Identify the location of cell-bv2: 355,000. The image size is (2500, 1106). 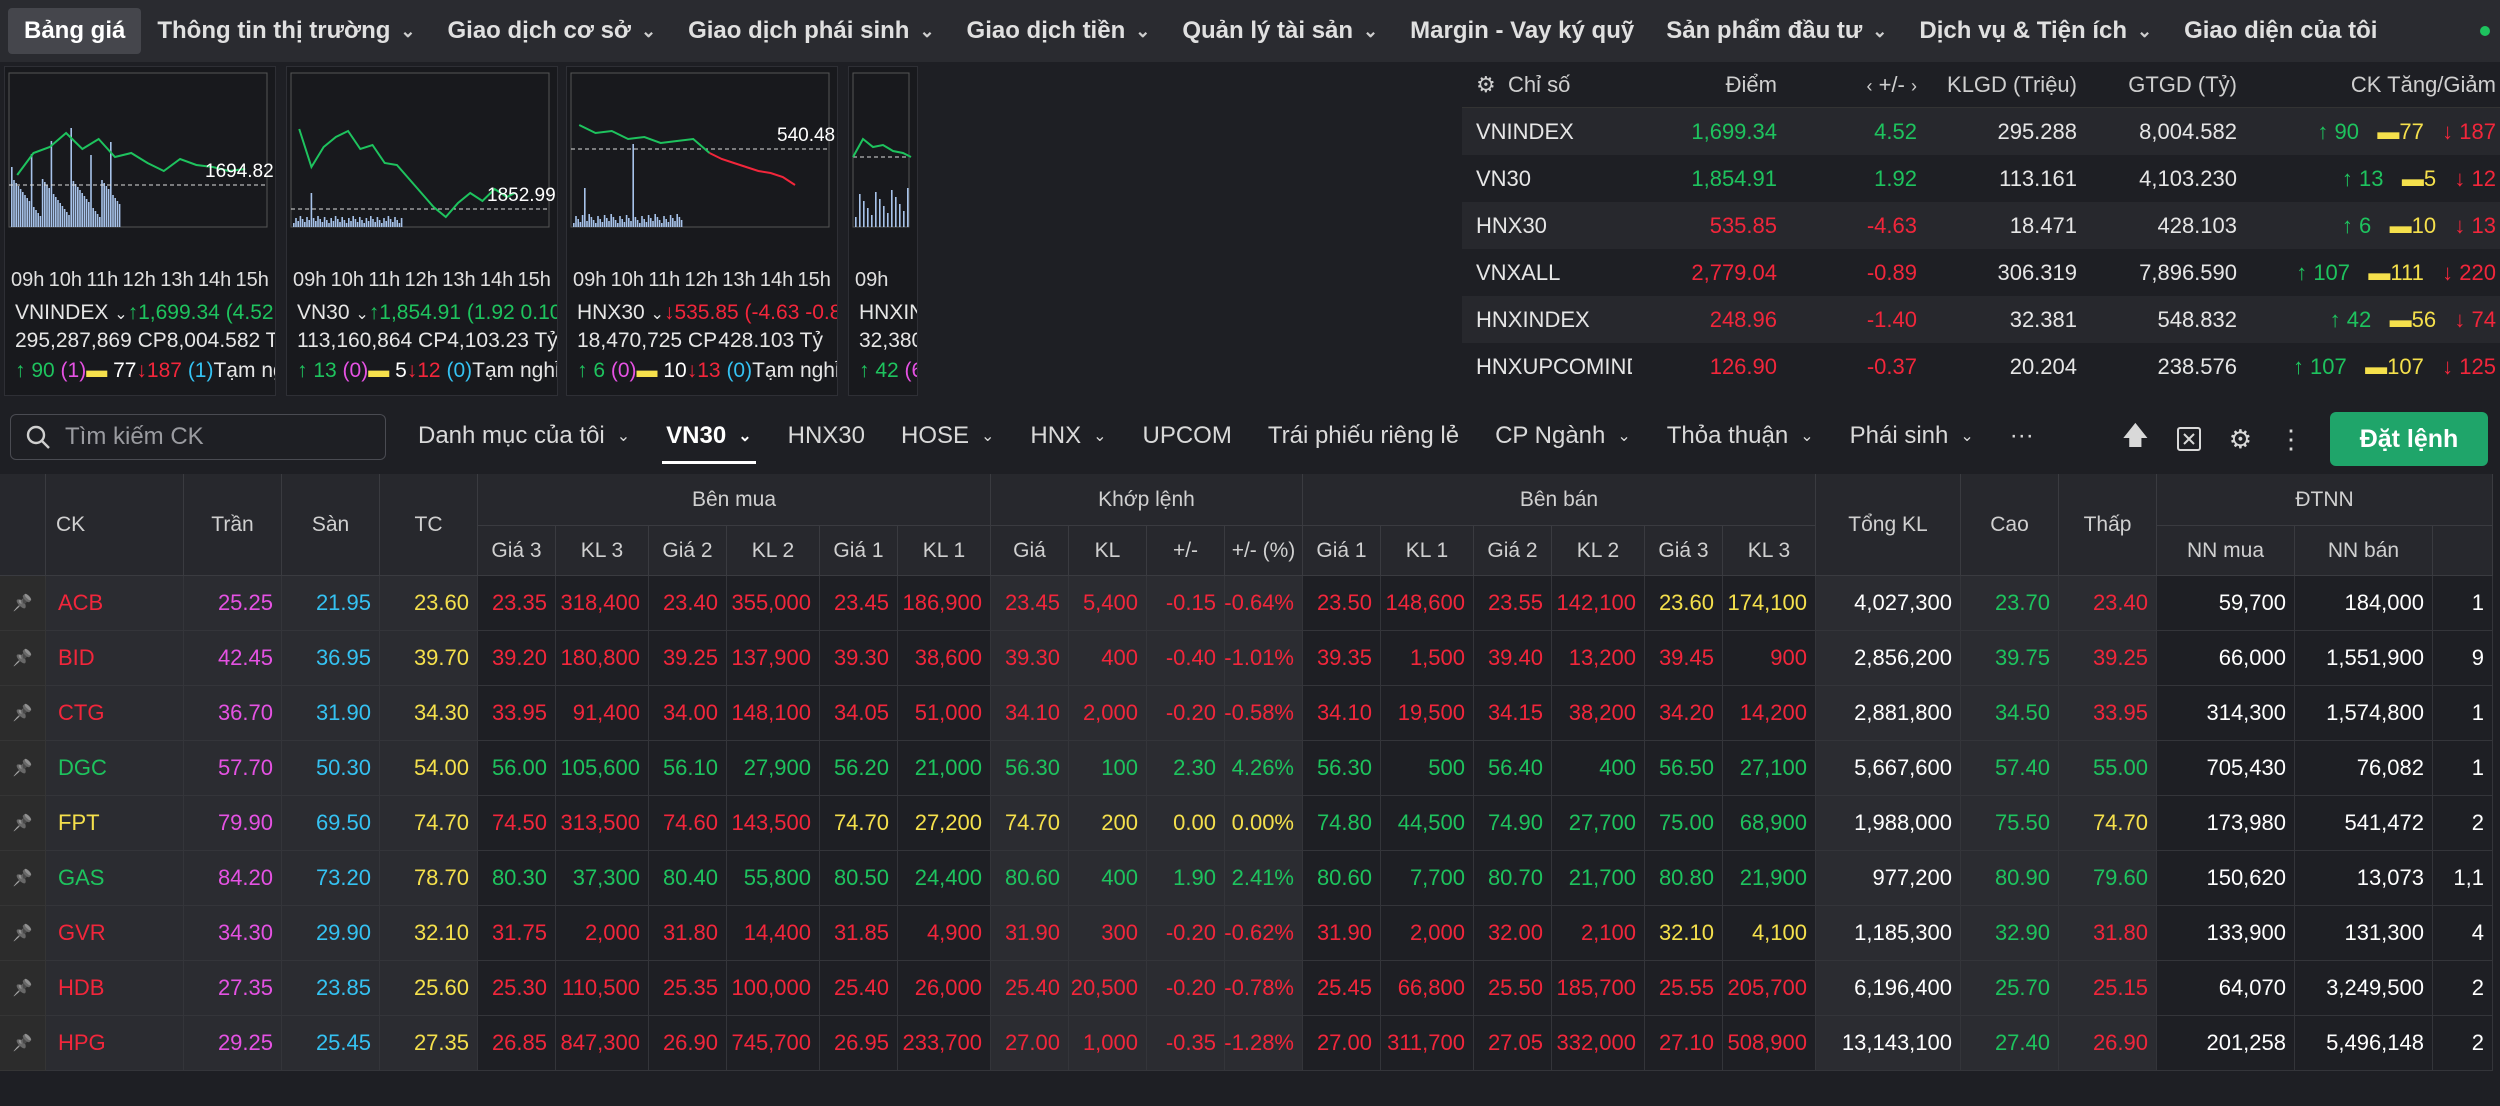
(773, 603).